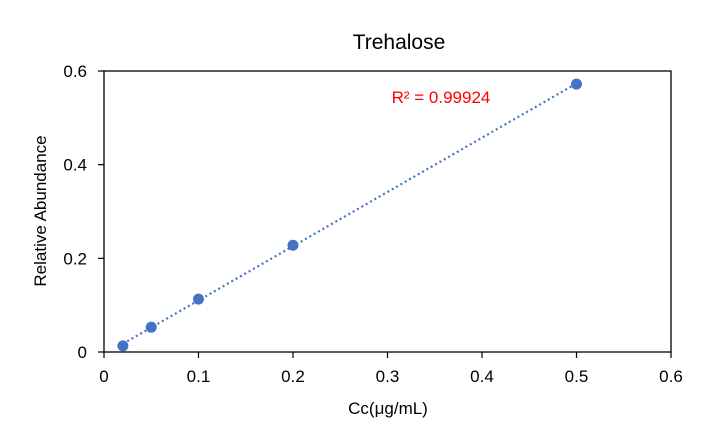 The height and width of the screenshot is (445, 710). I want to click on x-tick-label: 0.3, so click(388, 376).